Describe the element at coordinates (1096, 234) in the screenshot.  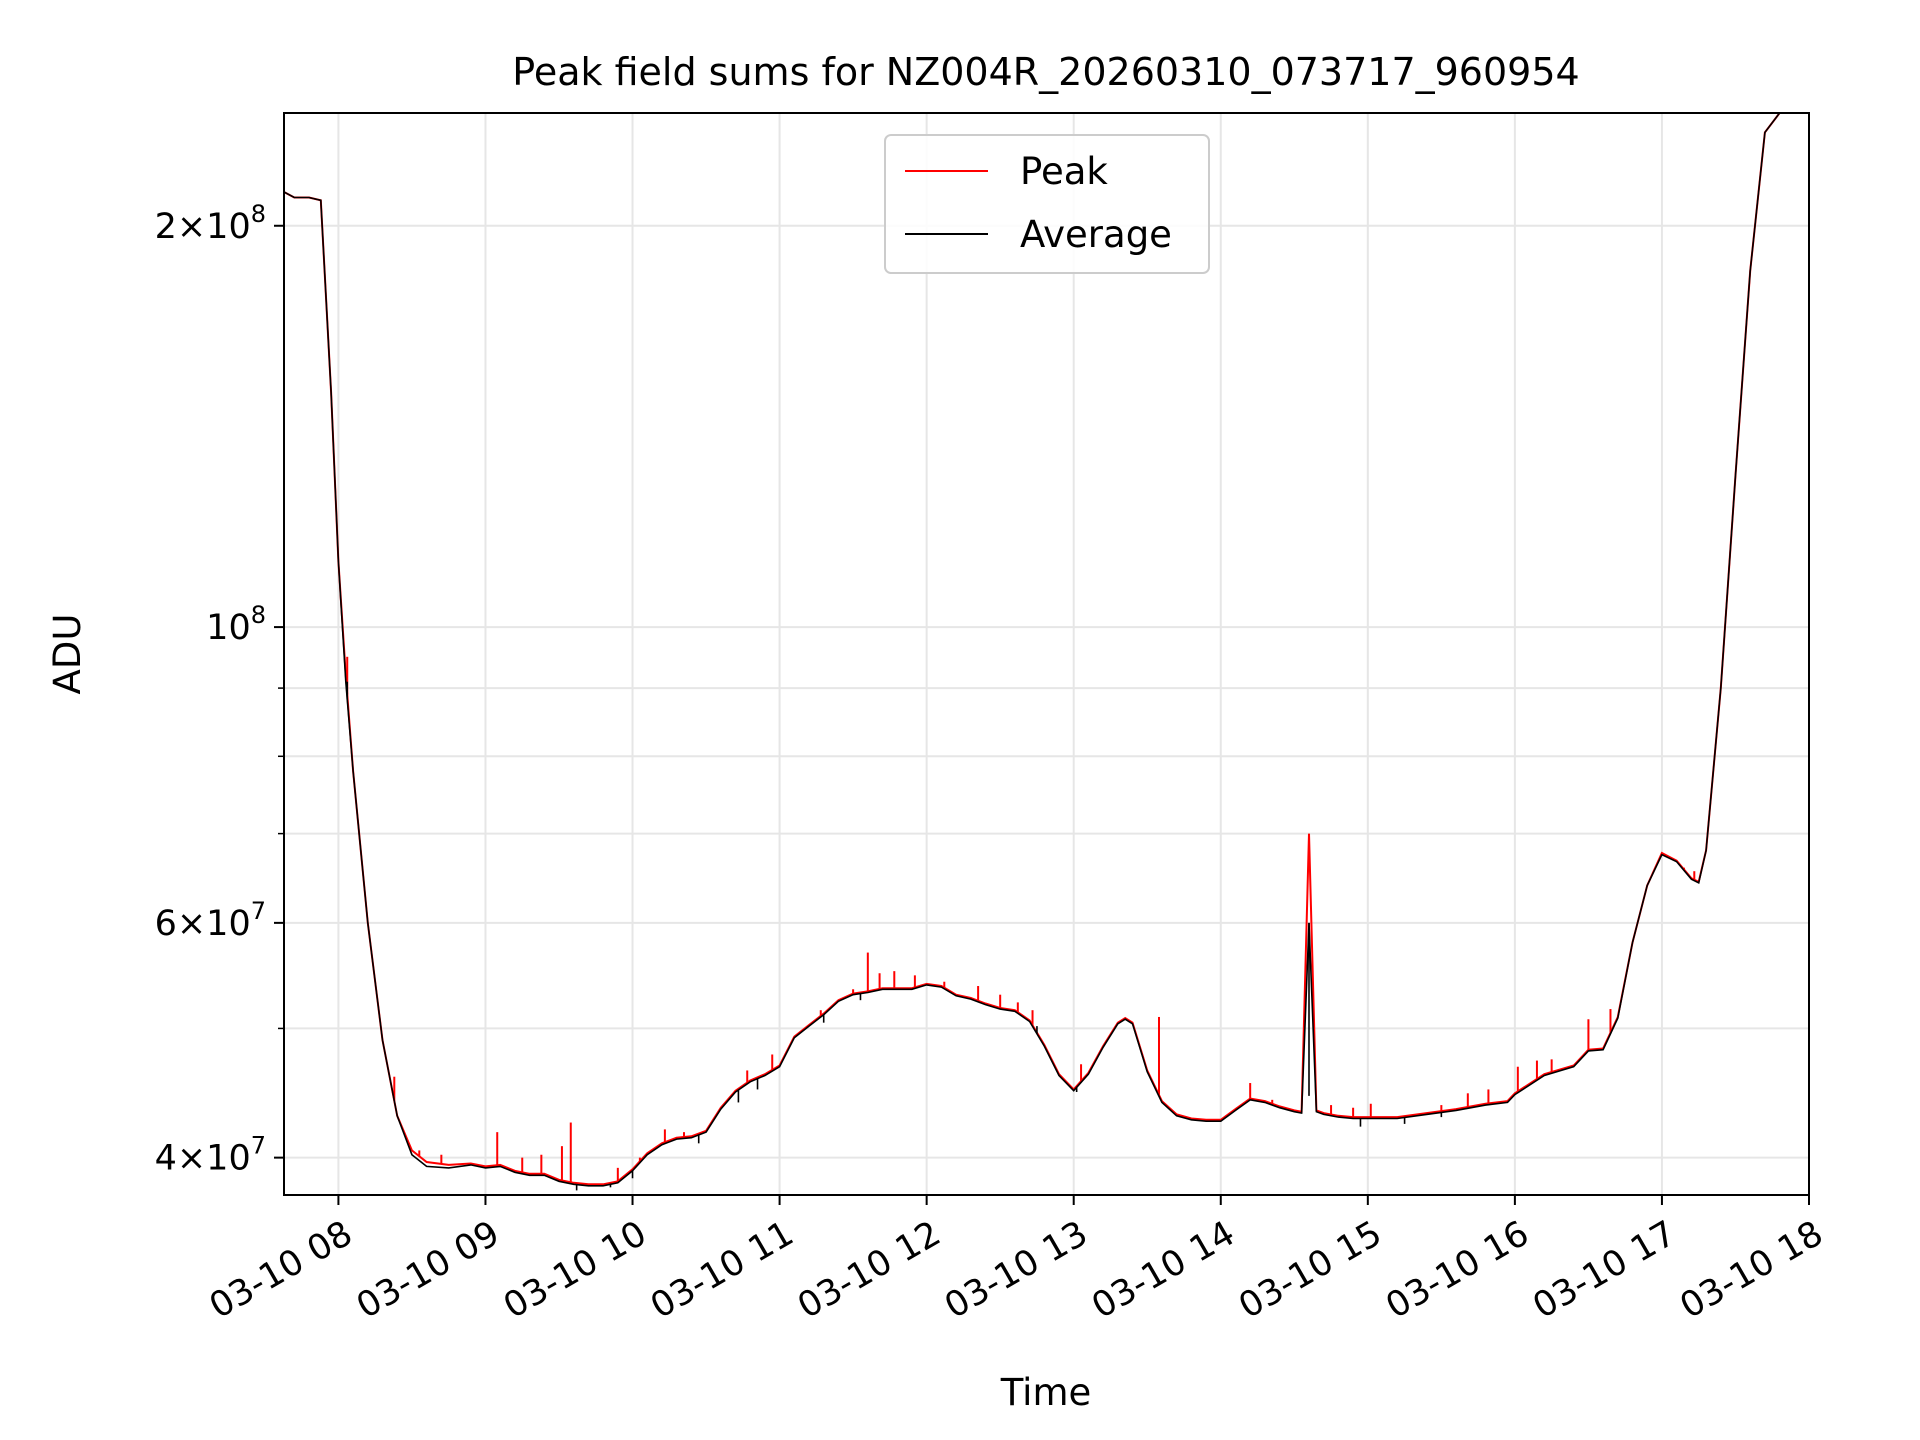
I see `legend-average-label: Average` at that location.